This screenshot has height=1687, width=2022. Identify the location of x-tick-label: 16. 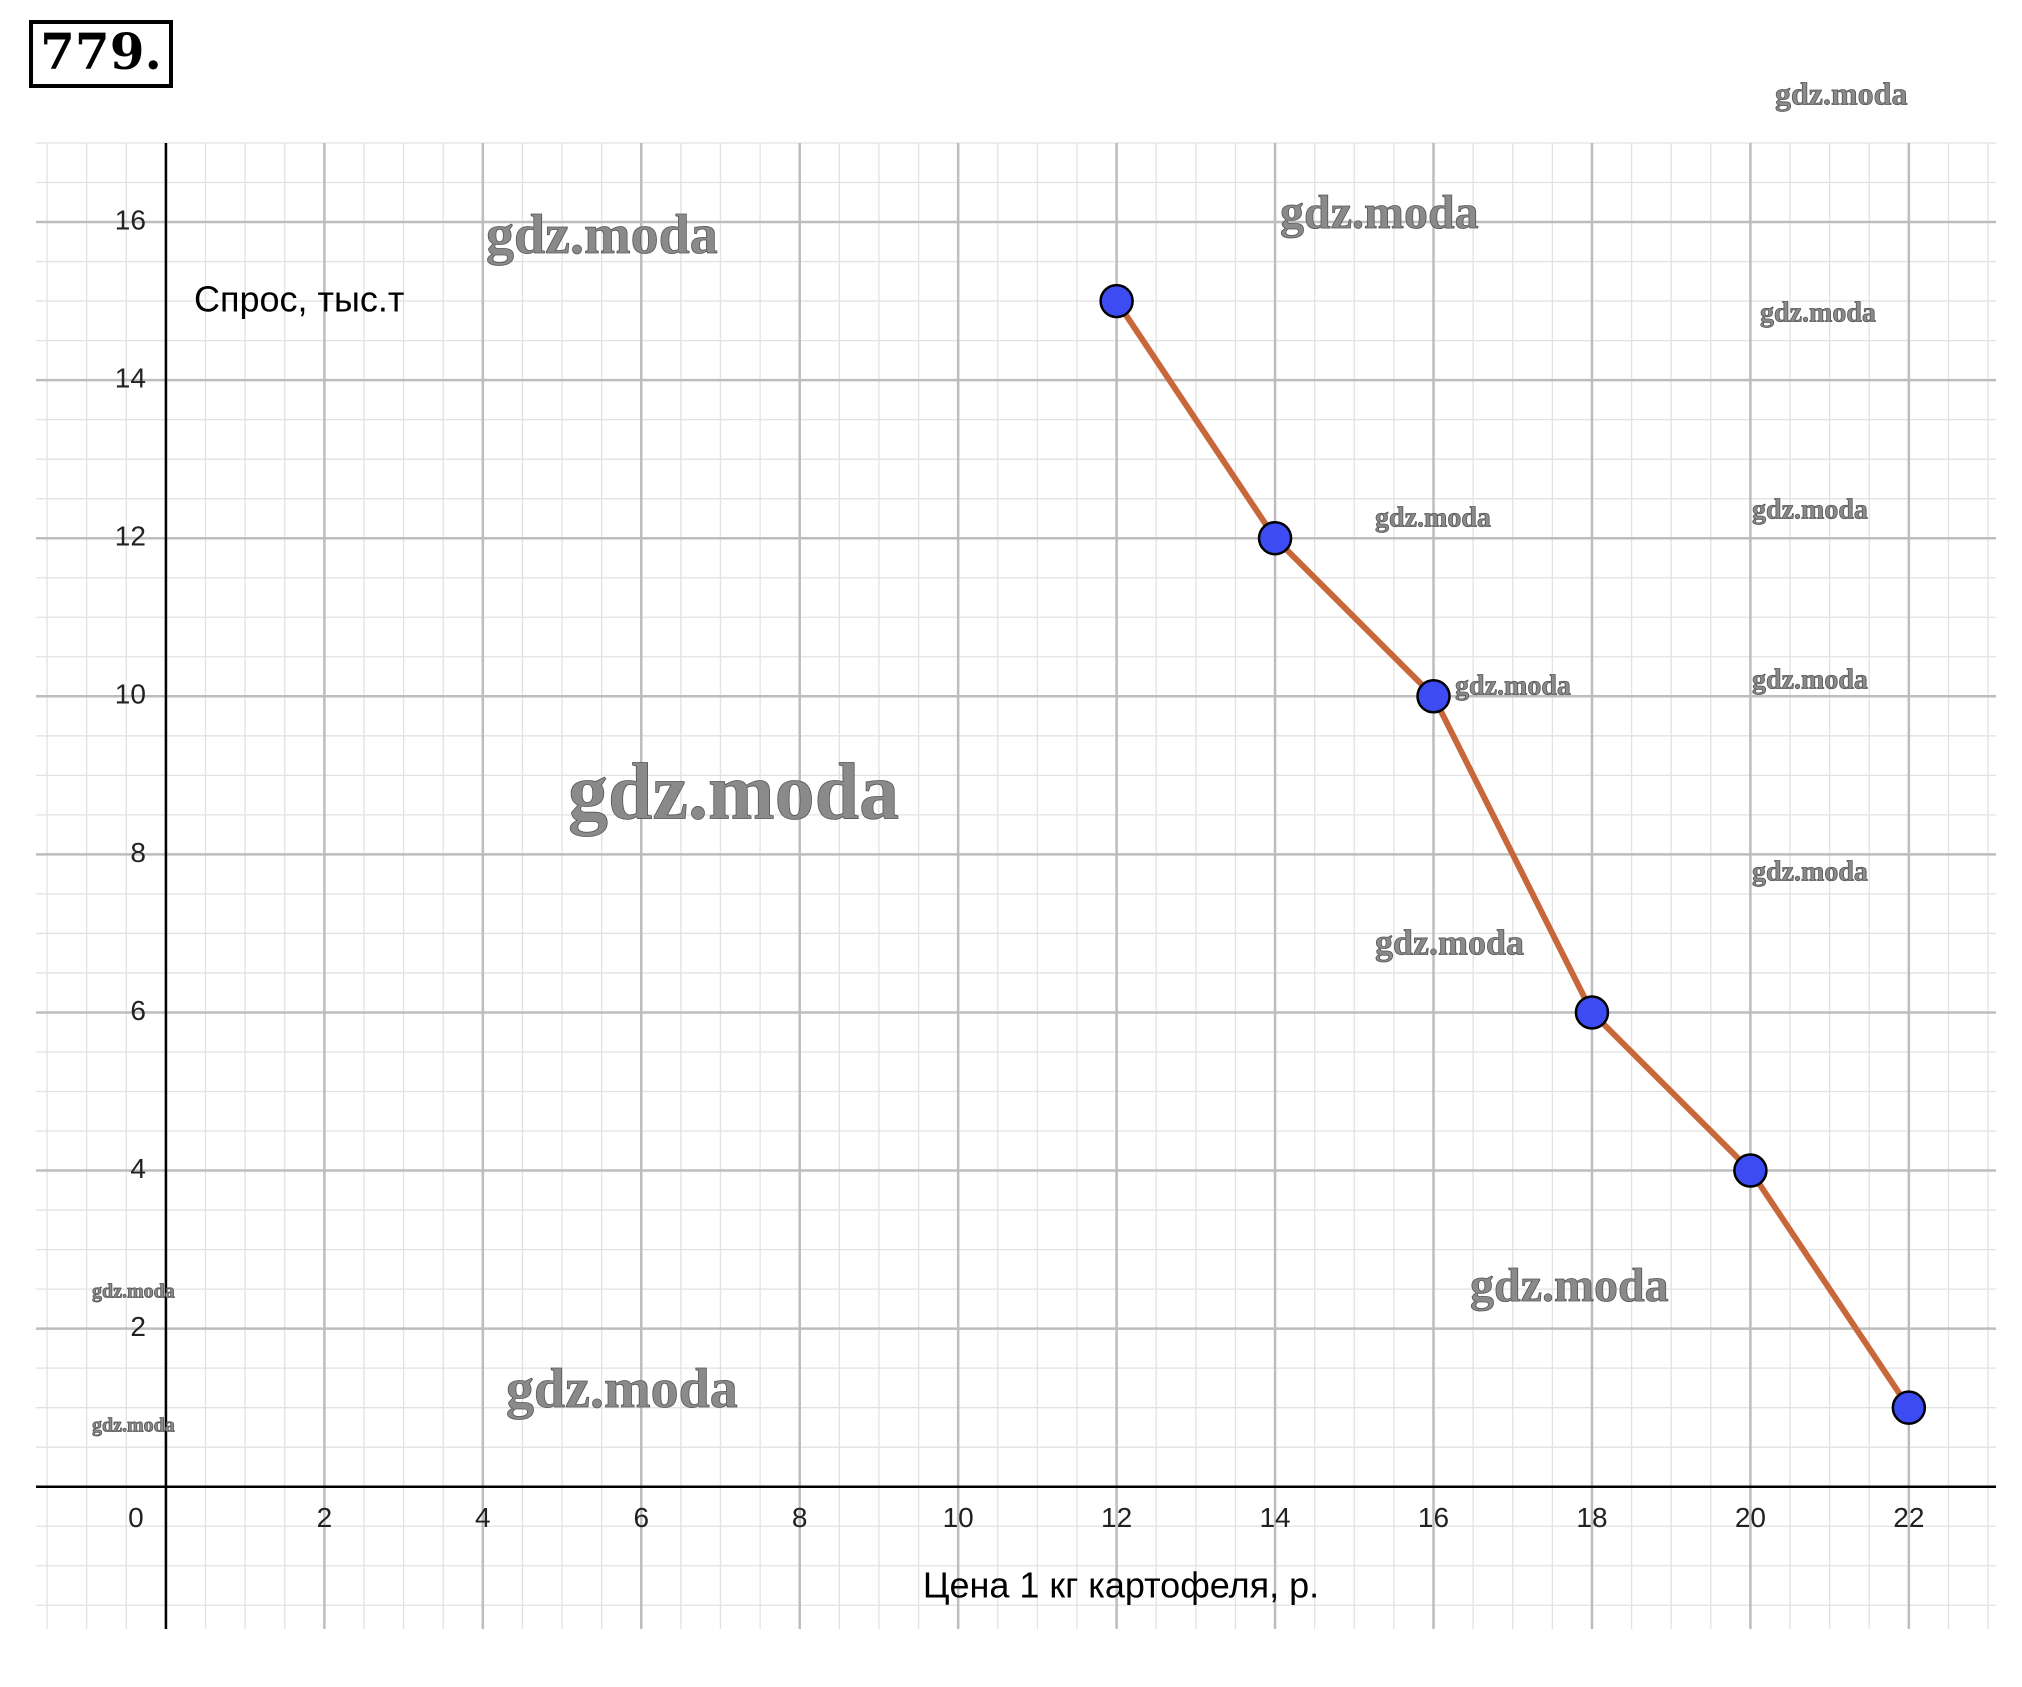
(1433, 1517).